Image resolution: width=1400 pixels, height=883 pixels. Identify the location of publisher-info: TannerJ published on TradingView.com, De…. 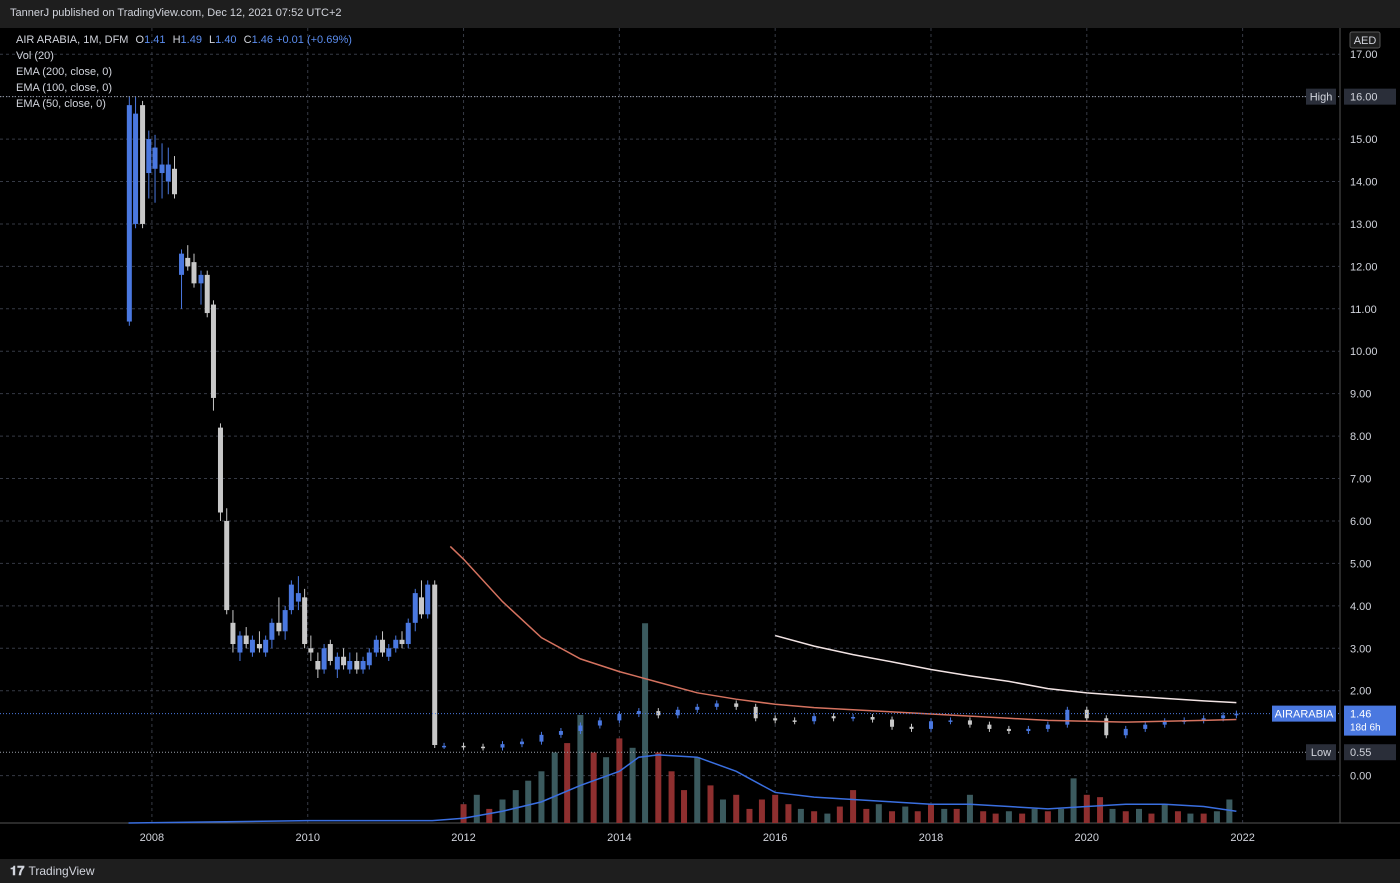
(176, 13).